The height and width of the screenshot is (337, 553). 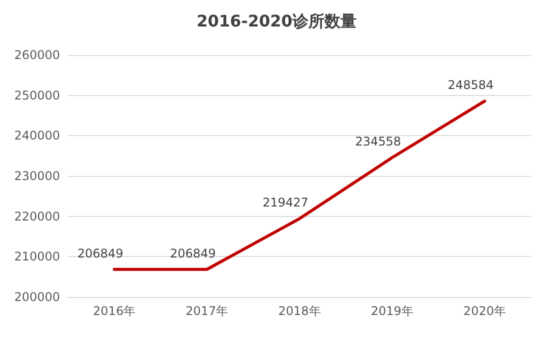 What do you see at coordinates (285, 203) in the screenshot?
I see `data-label: 219427` at bounding box center [285, 203].